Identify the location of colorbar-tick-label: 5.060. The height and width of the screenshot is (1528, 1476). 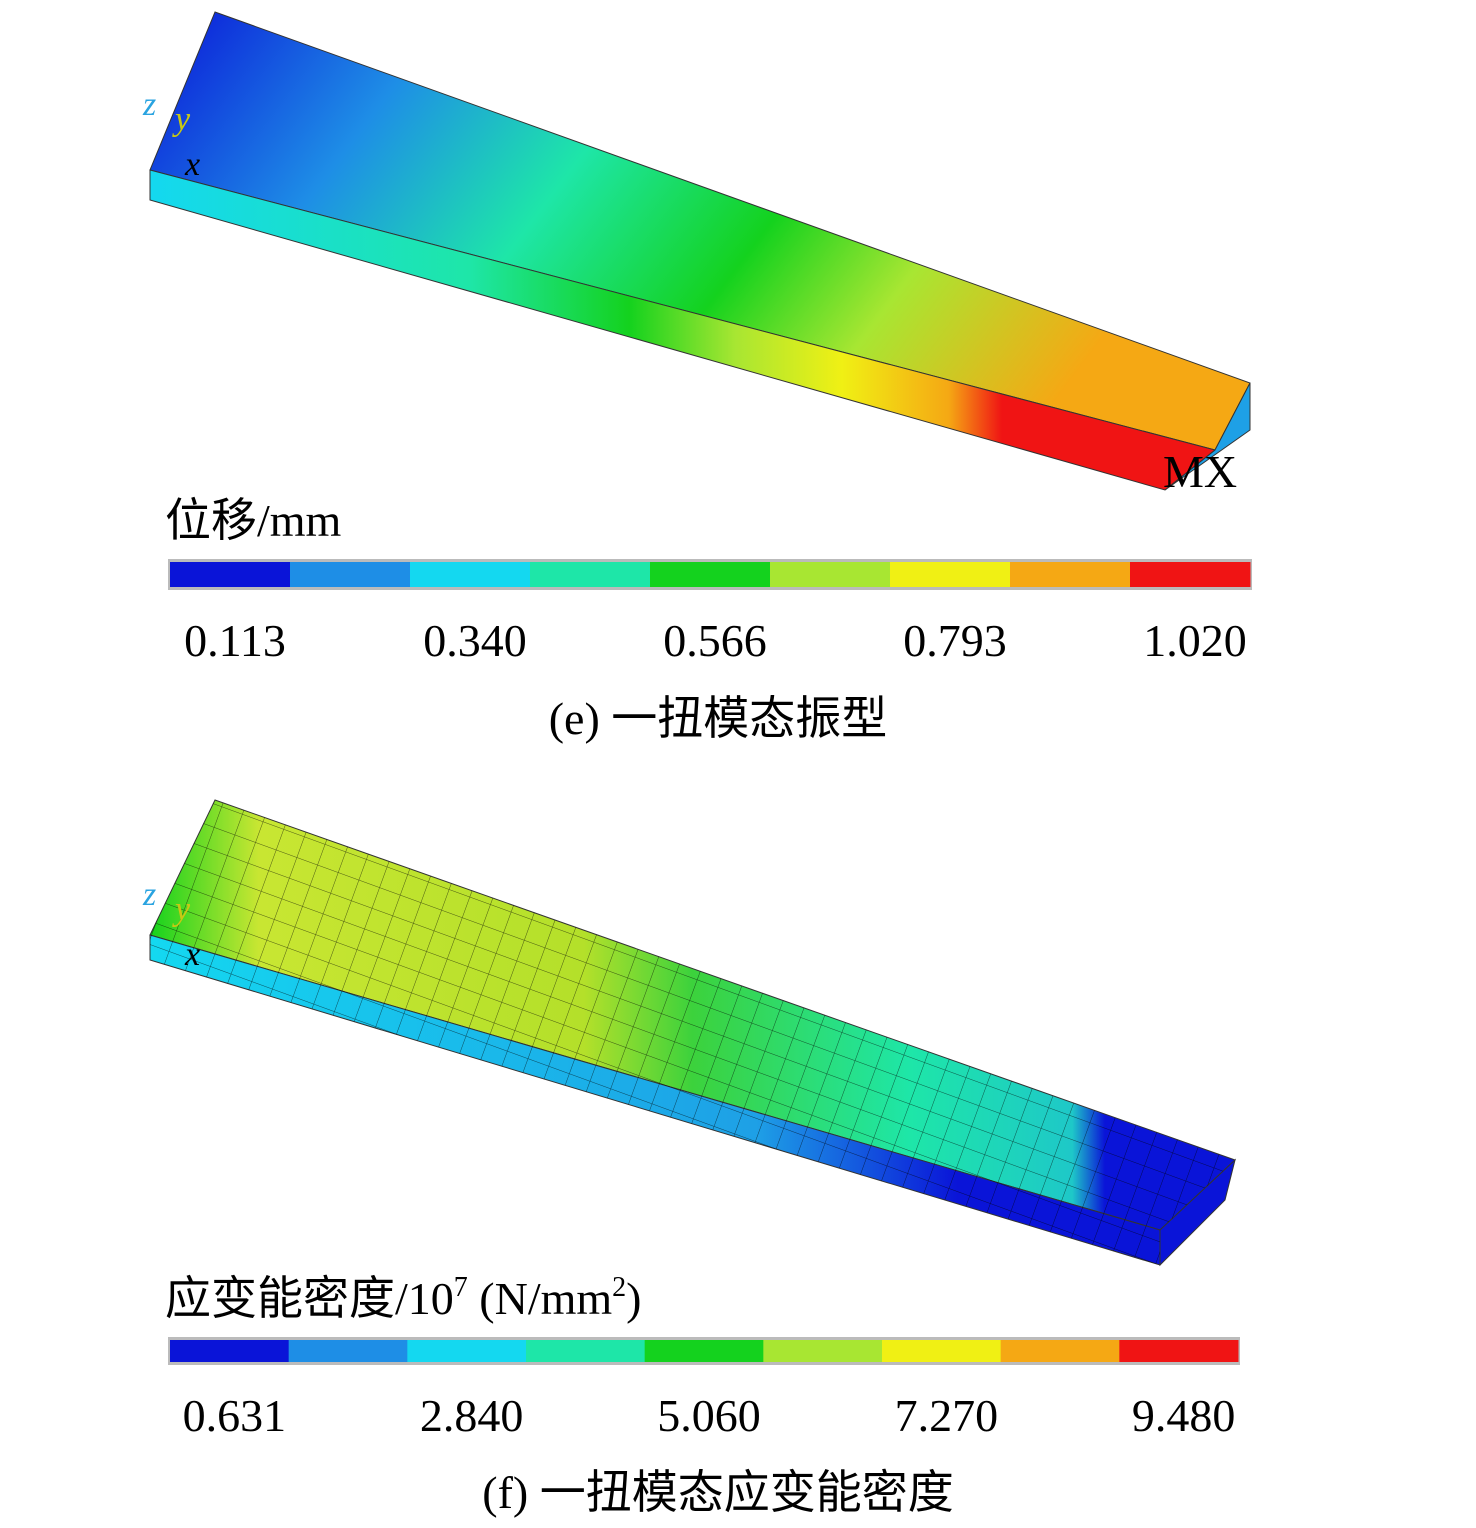
(709, 1415).